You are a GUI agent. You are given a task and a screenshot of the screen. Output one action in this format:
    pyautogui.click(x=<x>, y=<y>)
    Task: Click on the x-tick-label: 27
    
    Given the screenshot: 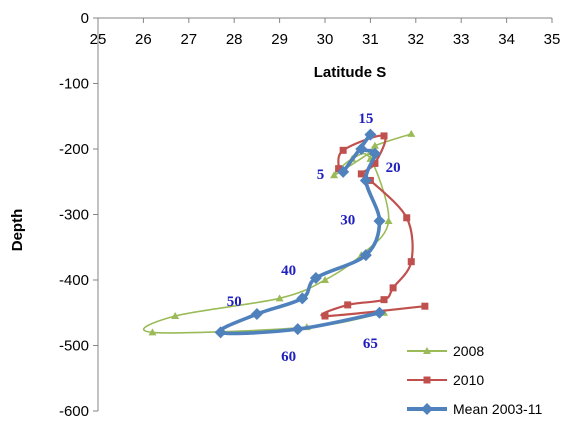 What is the action you would take?
    pyautogui.click(x=188, y=39)
    